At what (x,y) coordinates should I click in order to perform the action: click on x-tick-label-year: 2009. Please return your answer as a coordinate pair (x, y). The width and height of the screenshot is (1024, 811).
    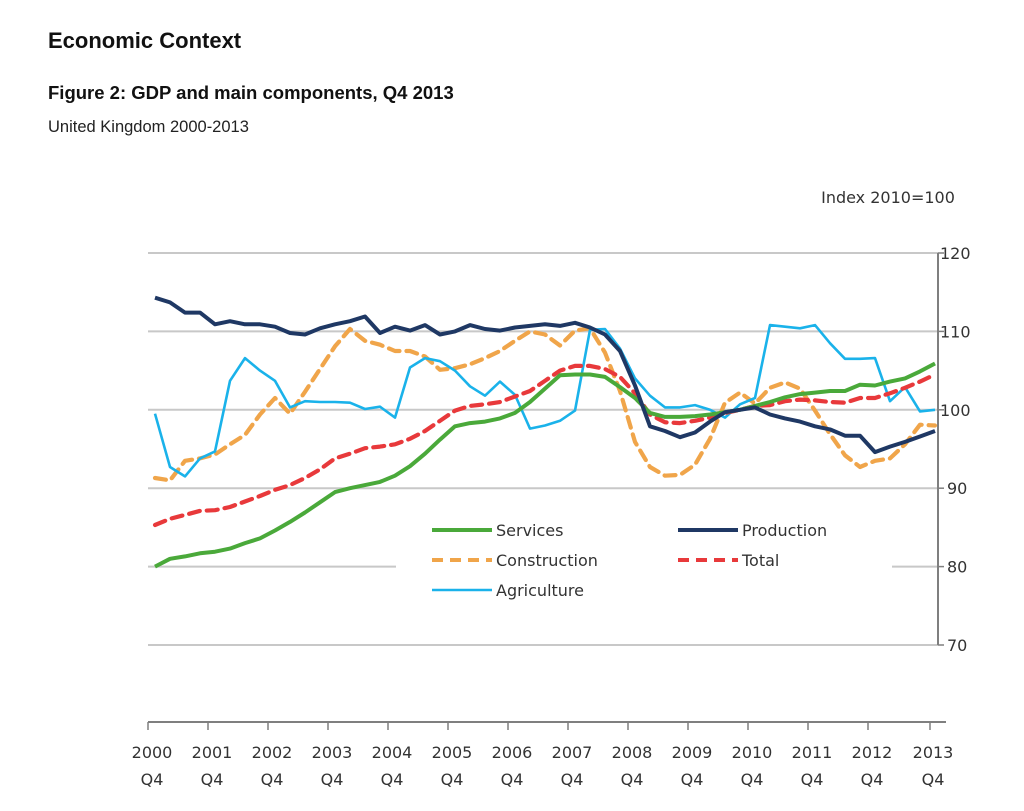
    Looking at the image, I should click on (692, 752).